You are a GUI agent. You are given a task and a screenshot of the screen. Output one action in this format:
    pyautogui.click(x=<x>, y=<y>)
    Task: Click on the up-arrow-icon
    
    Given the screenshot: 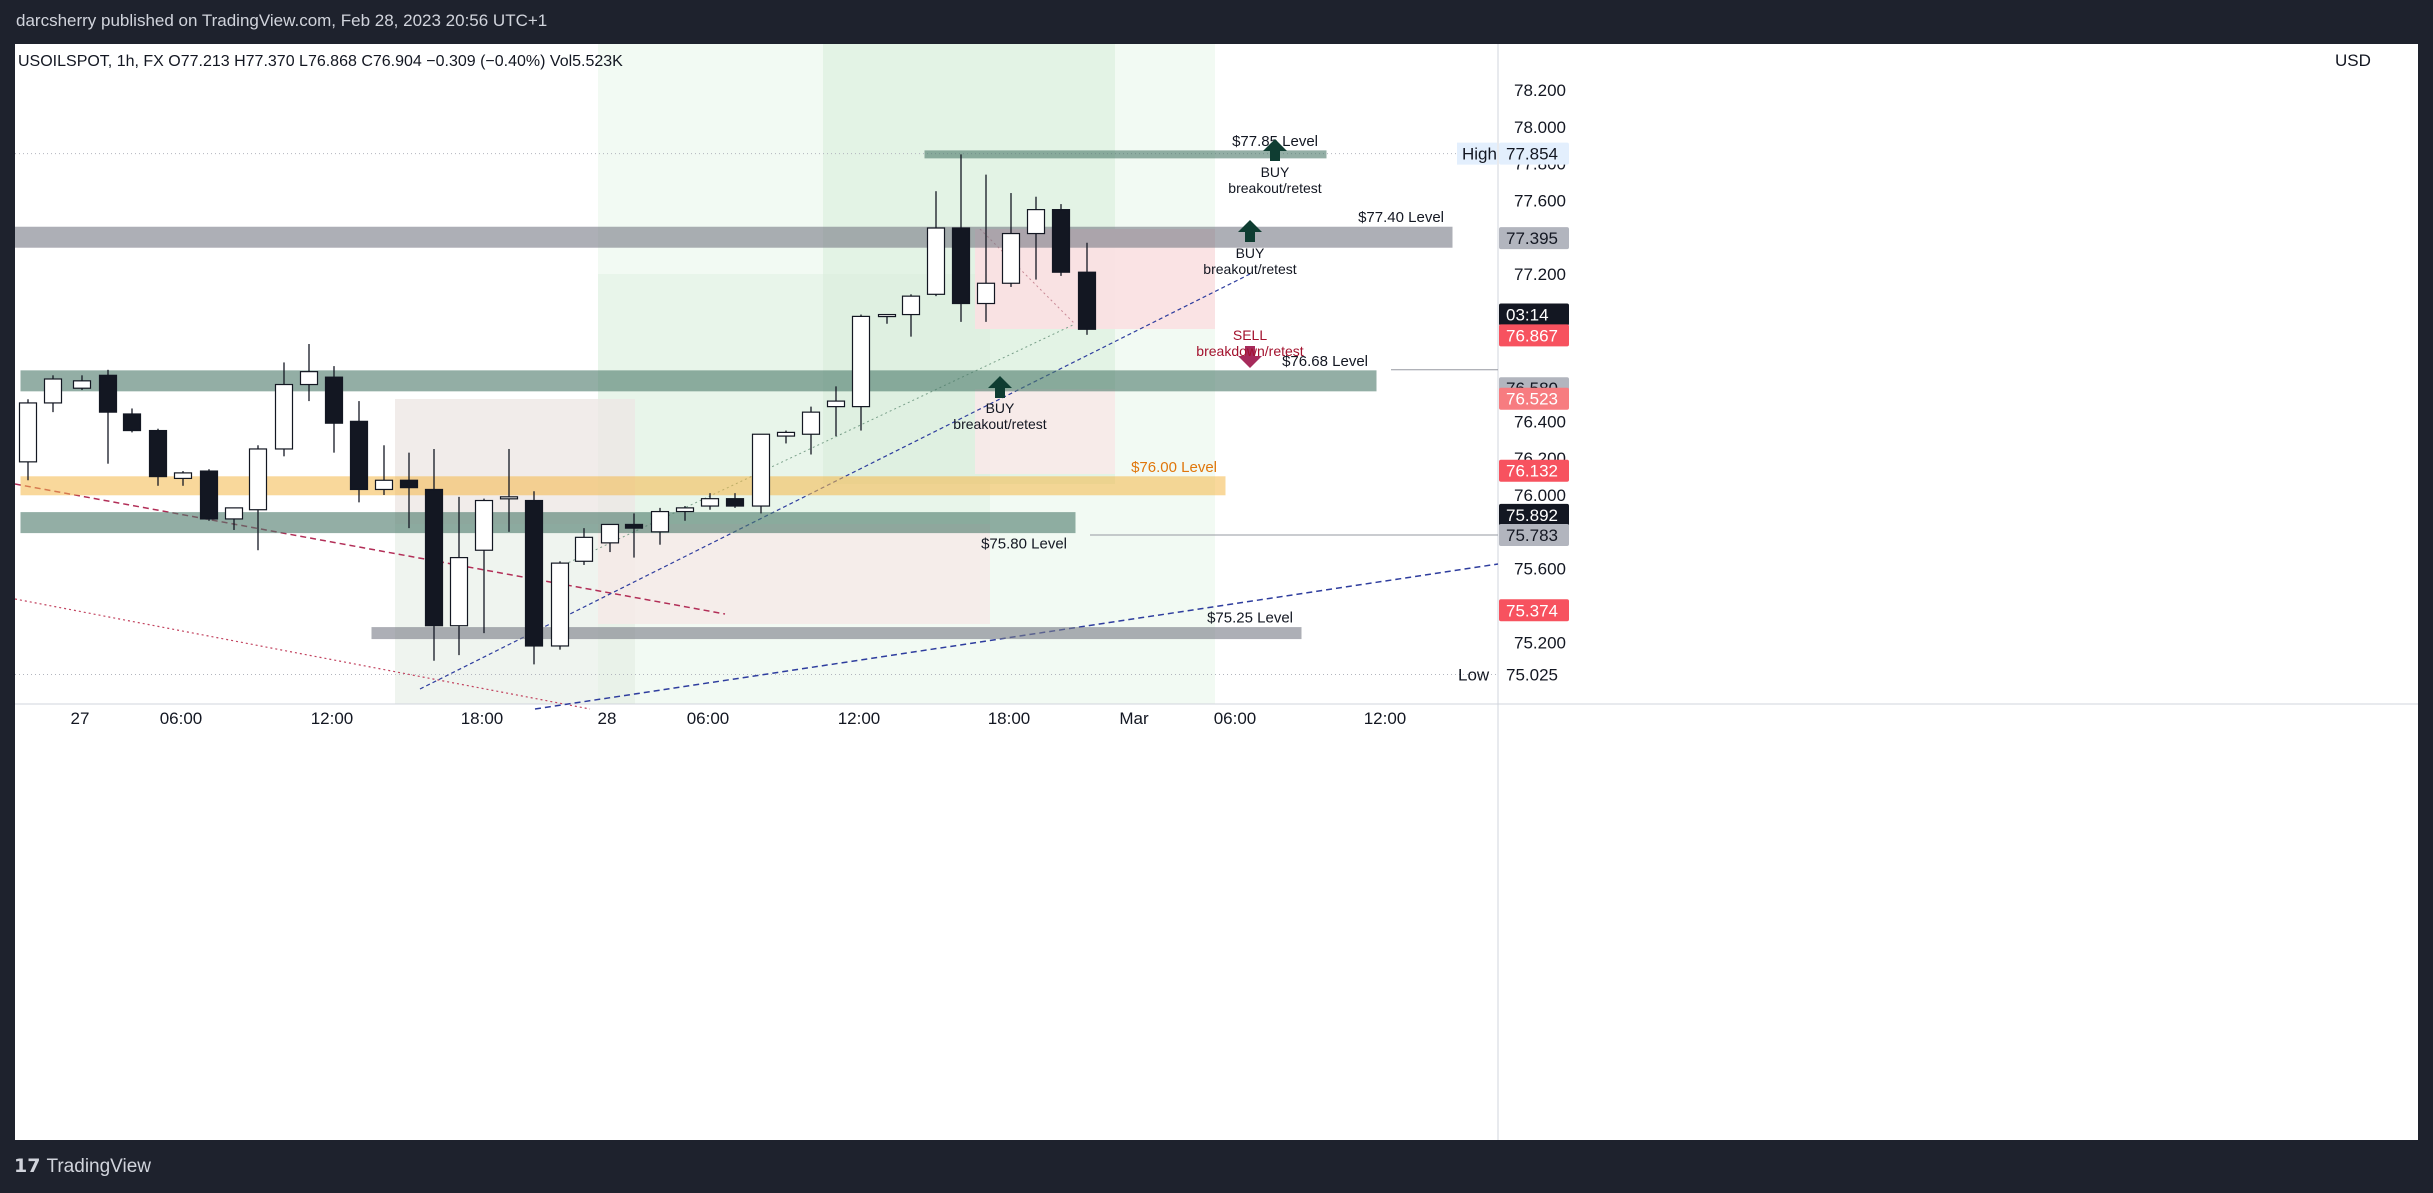 What is the action you would take?
    pyautogui.click(x=1000, y=387)
    